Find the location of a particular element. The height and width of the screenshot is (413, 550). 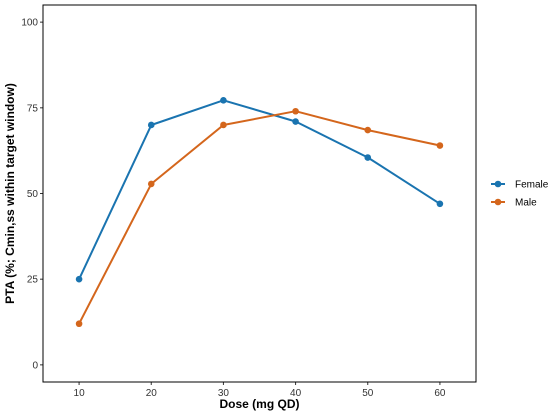

x-tick-label: 40 is located at coordinates (296, 393).